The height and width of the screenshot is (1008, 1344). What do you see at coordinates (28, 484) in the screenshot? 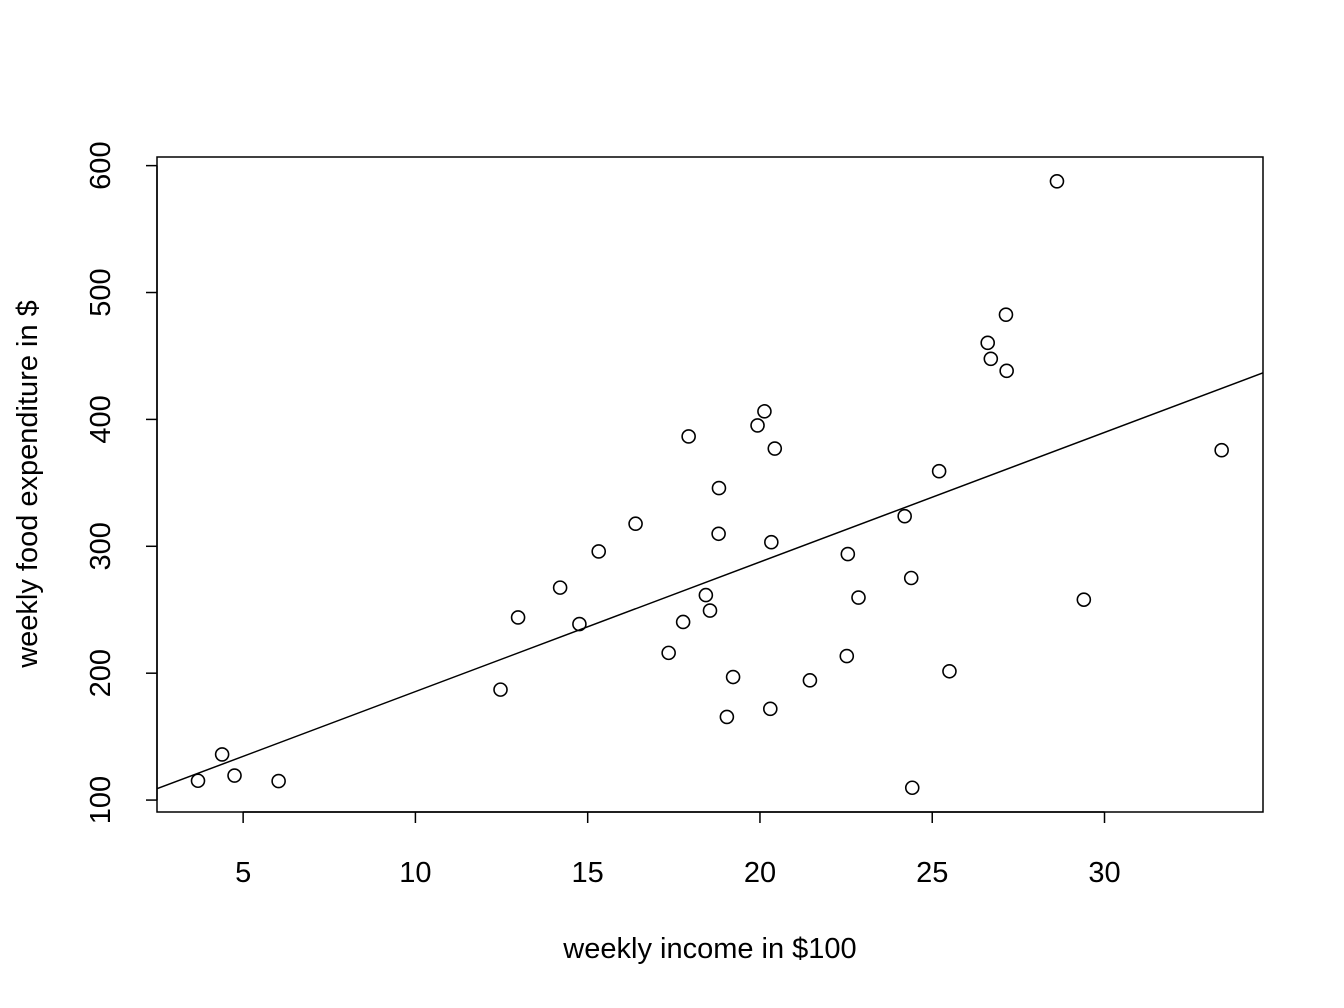
I see `y-axis-label: weekly food expenditure in $` at bounding box center [28, 484].